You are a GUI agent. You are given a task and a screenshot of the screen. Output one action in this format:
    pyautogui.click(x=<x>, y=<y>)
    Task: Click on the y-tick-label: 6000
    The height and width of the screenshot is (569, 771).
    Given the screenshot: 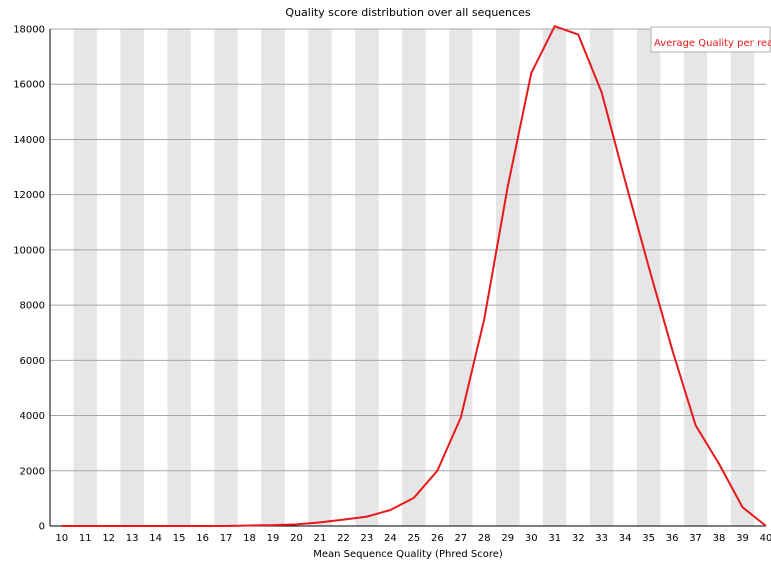 What is the action you would take?
    pyautogui.click(x=32, y=361)
    